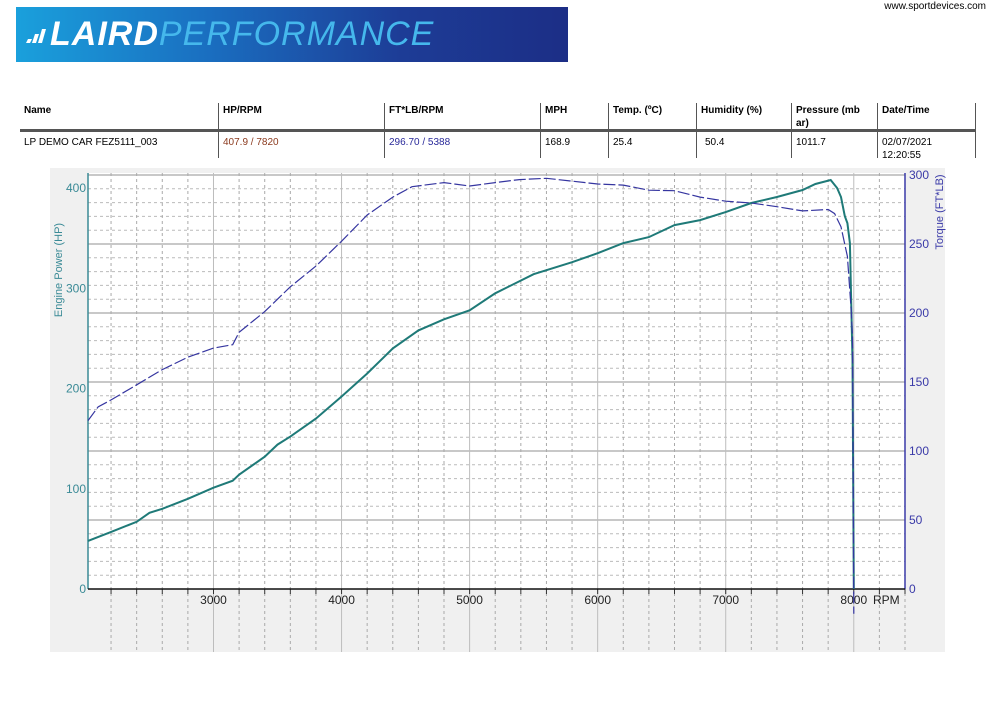 Image resolution: width=1000 pixels, height=702 pixels. What do you see at coordinates (926, 116) in the screenshot?
I see `column-header: Date/Time` at bounding box center [926, 116].